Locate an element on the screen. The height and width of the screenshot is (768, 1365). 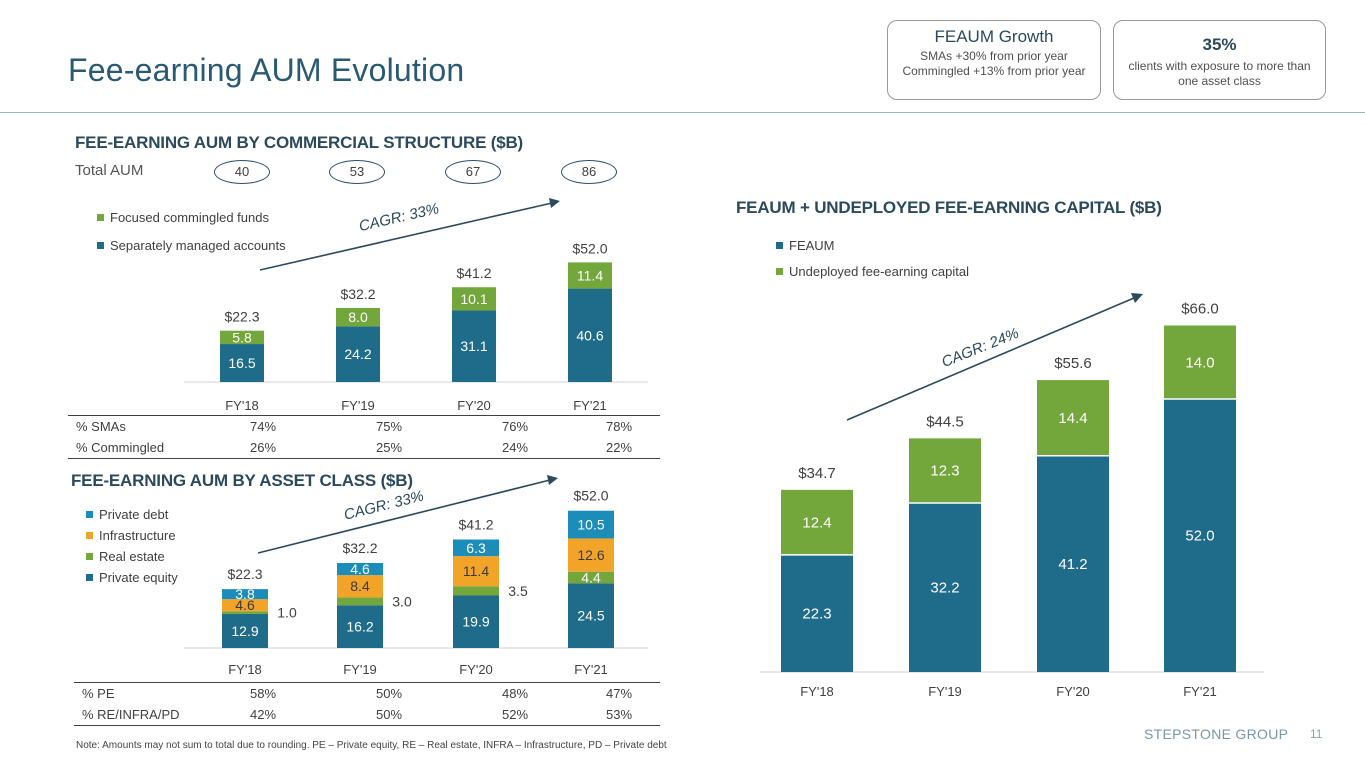
row-label: % Commingled is located at coordinates (134, 448).